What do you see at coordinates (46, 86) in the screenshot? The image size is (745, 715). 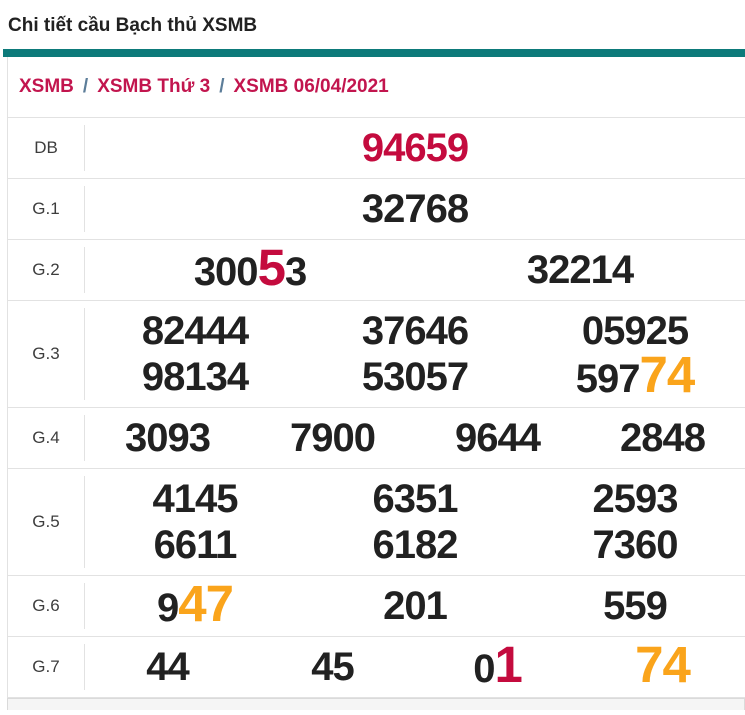 I see `breadcrumb-link-xsmb: XSMB` at bounding box center [46, 86].